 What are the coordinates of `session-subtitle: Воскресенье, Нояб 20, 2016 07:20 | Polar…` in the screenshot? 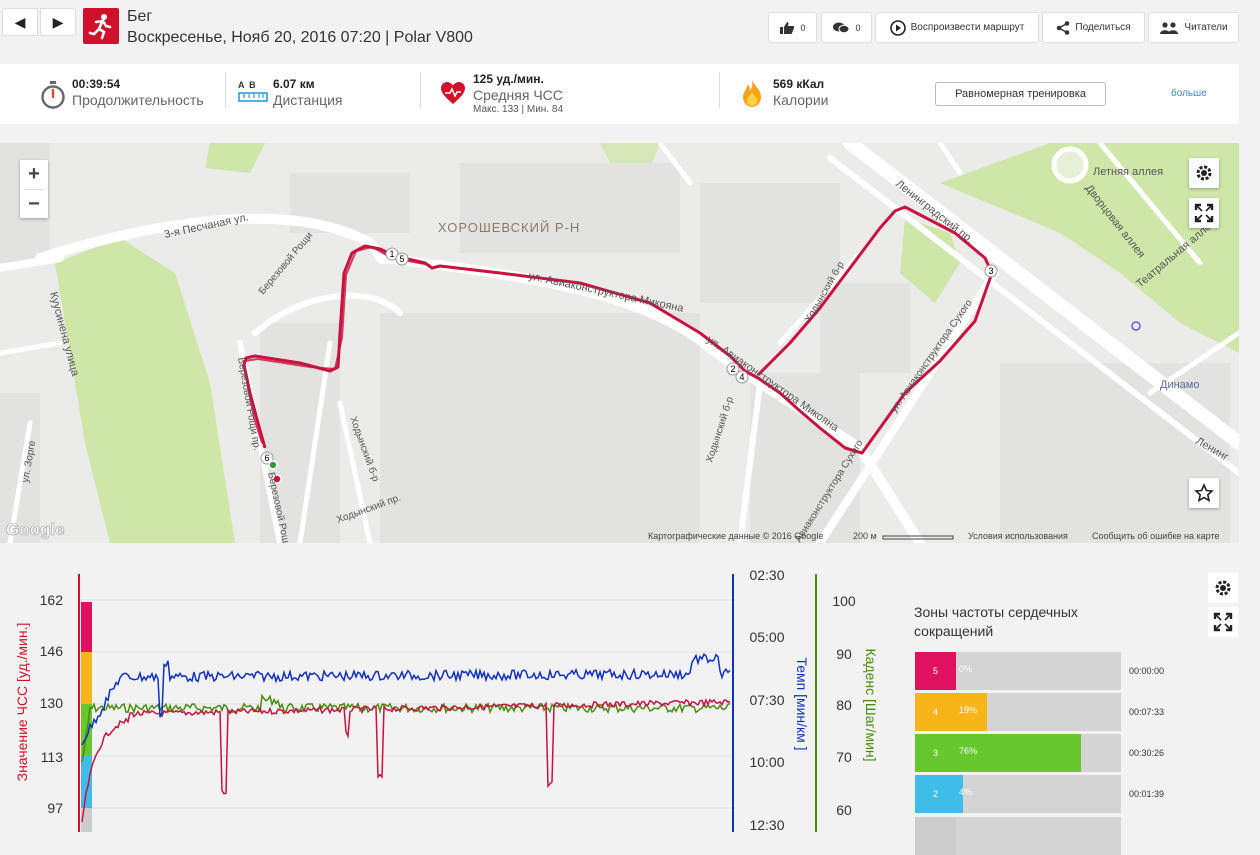 It's located at (300, 37).